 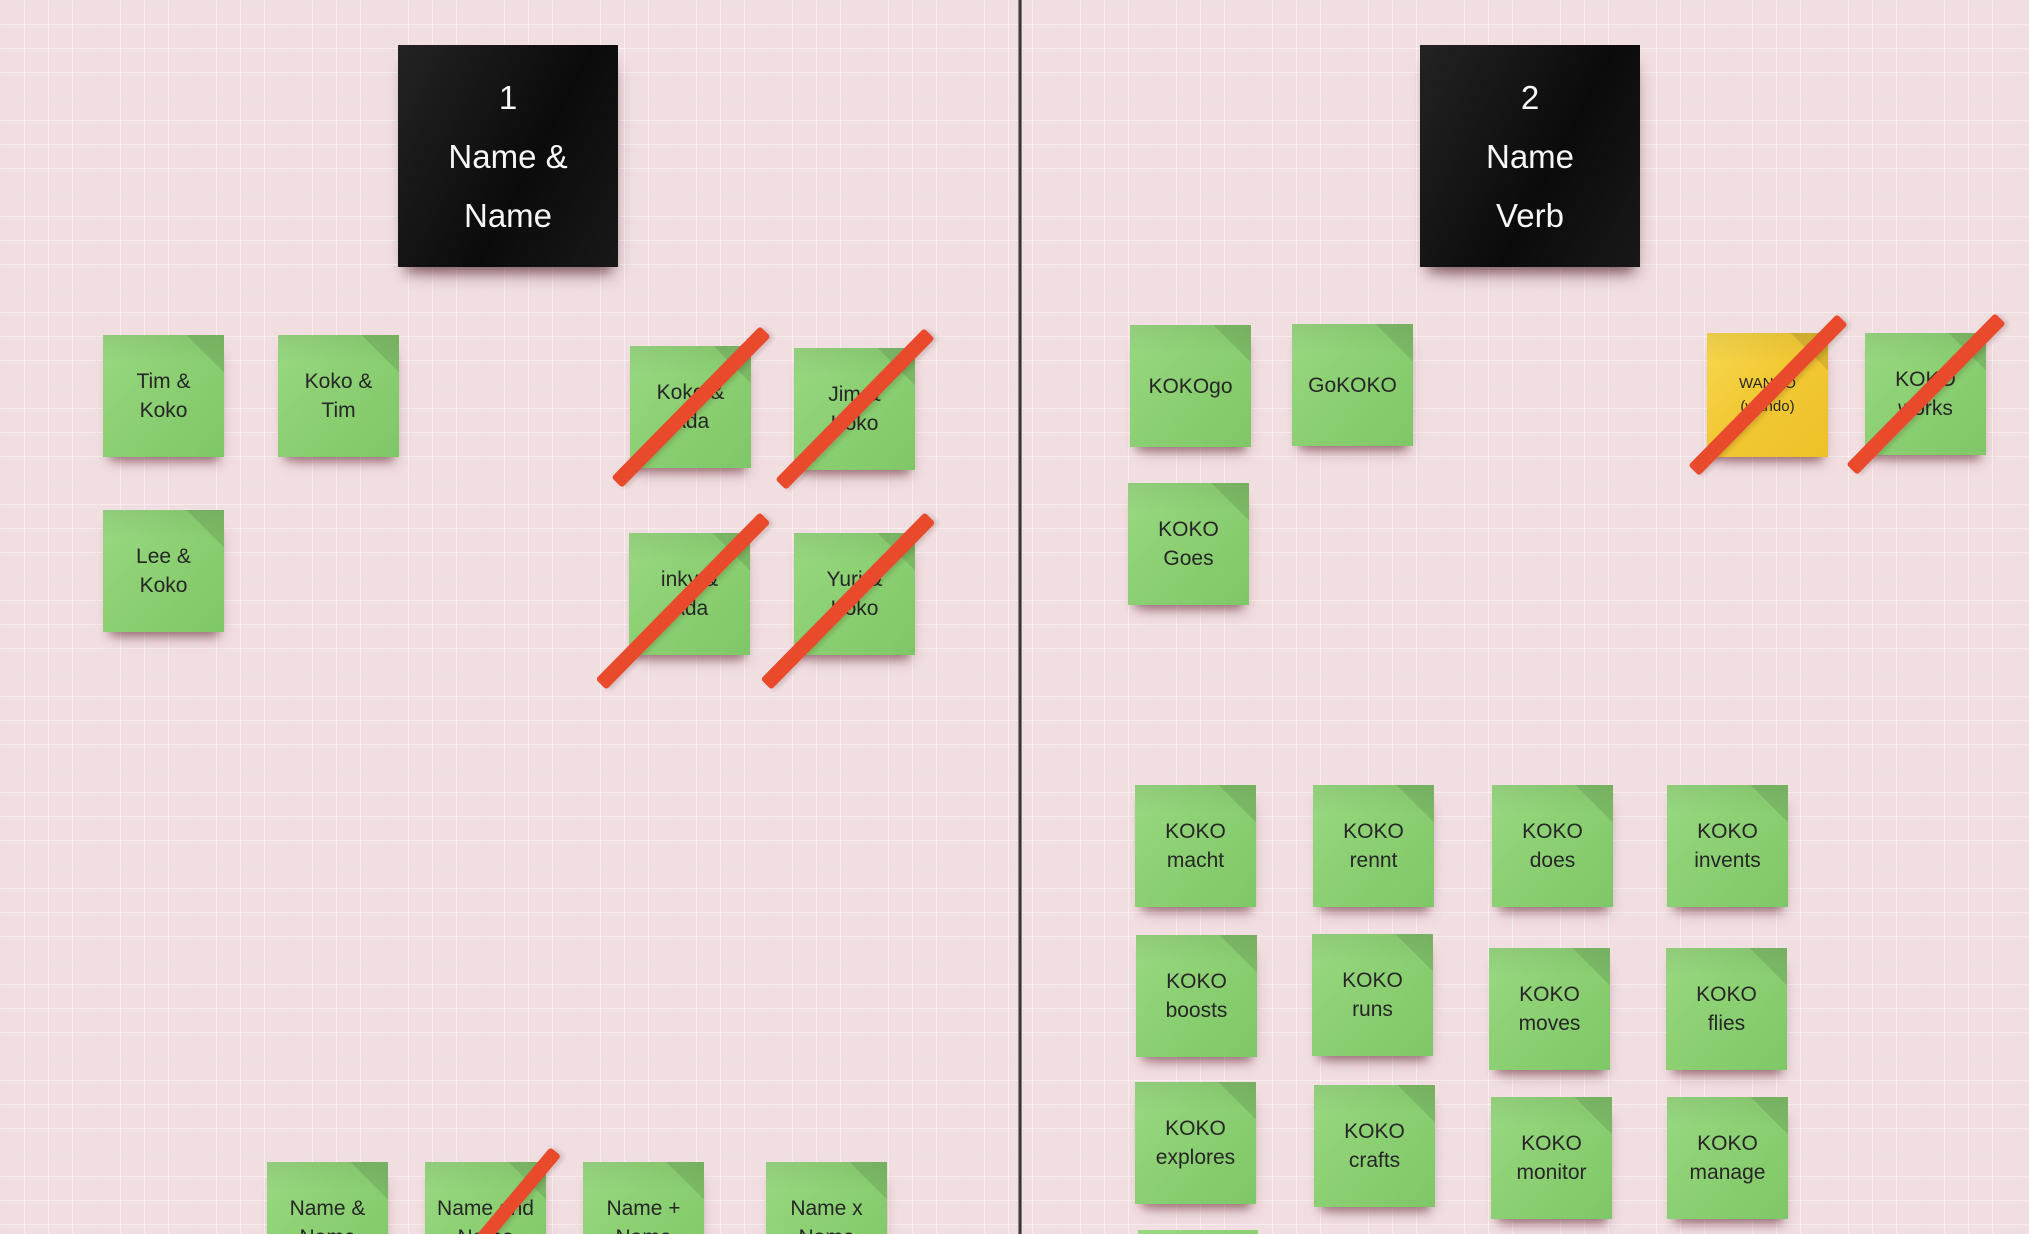 I want to click on note-text-line: Tim, so click(x=338, y=410).